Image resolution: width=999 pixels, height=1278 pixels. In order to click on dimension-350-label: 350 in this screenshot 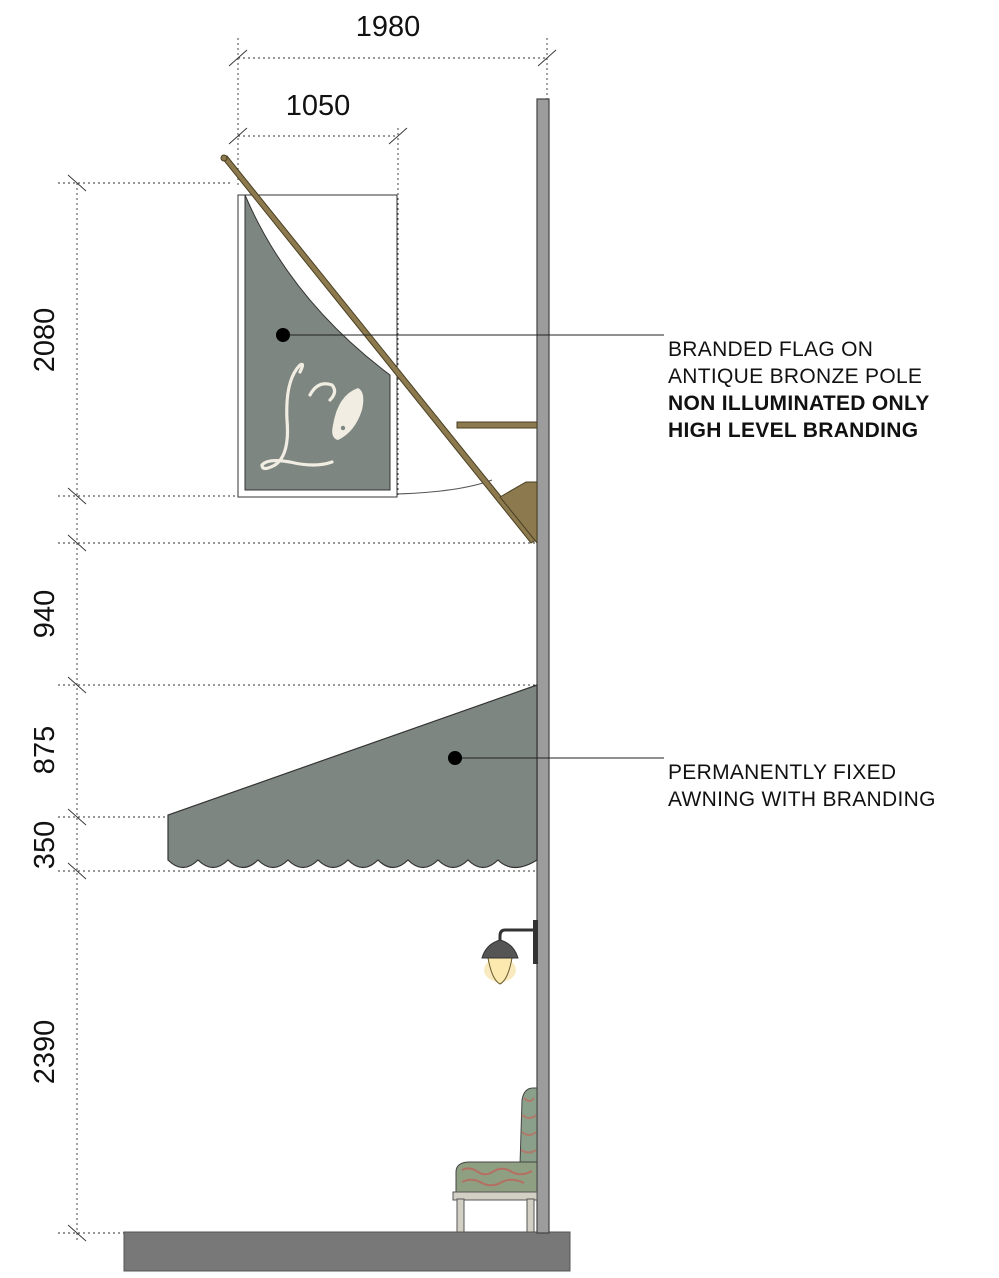, I will do `click(45, 845)`.